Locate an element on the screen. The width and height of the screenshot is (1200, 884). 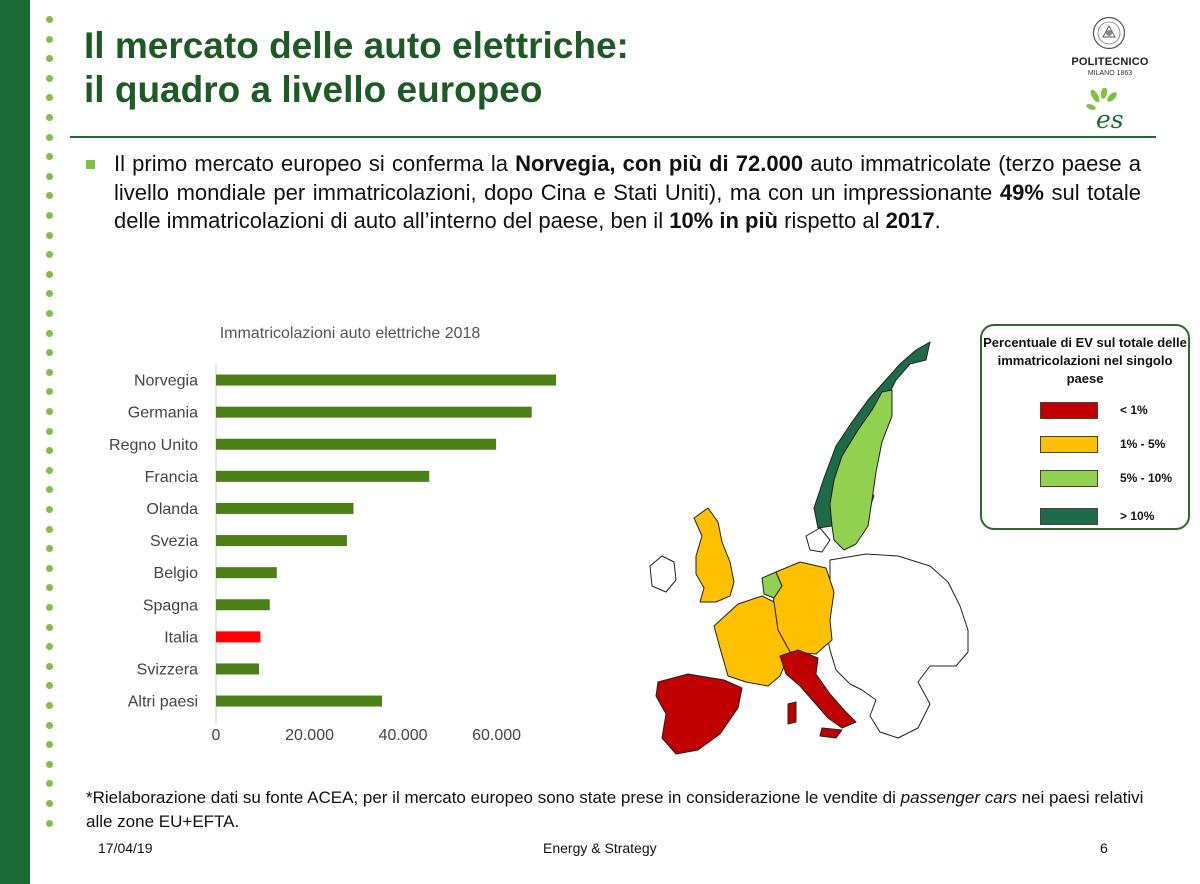
logo-city: MILANO 1863 is located at coordinates (1110, 73).